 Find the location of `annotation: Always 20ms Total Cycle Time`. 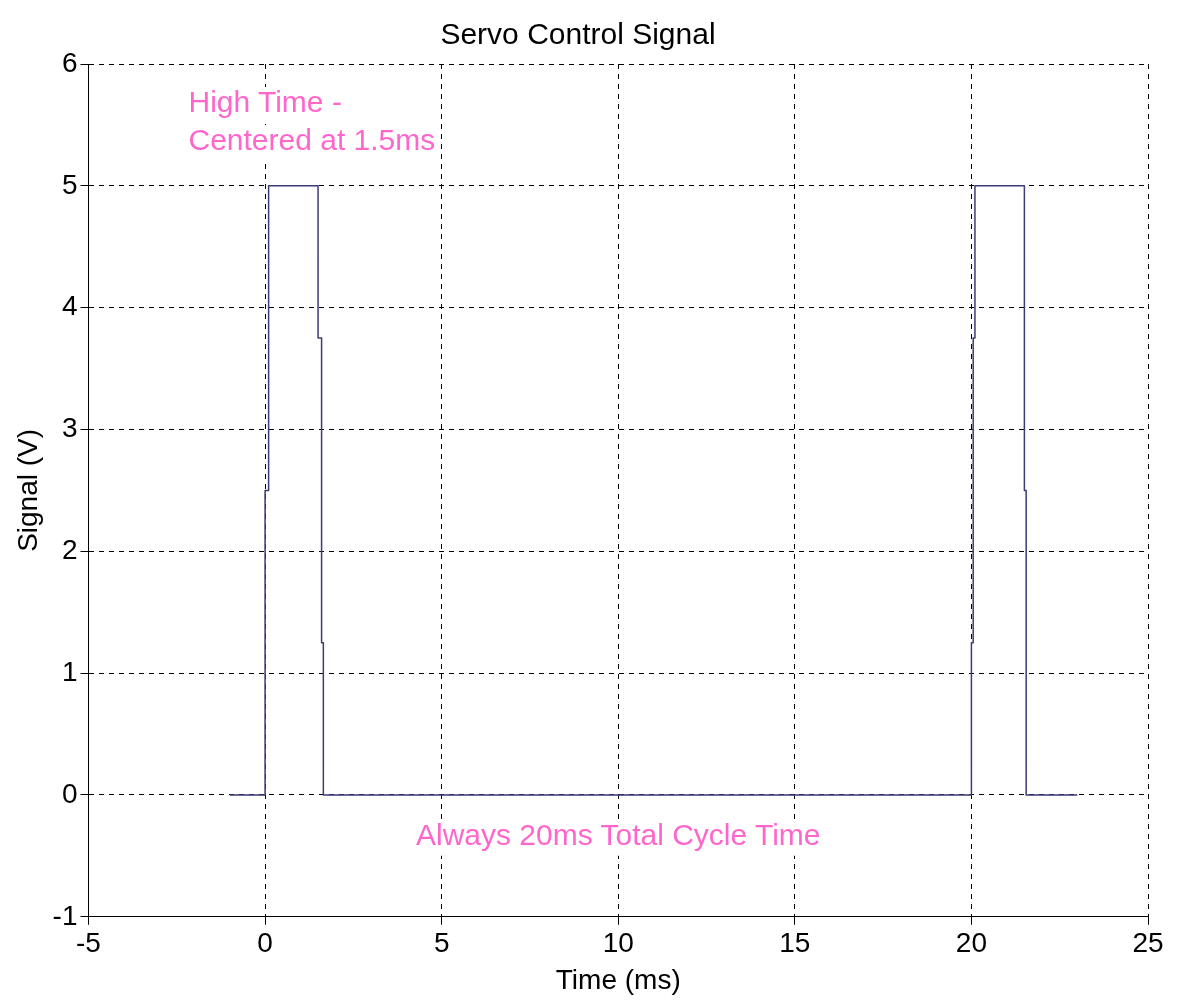

annotation: Always 20ms Total Cycle Time is located at coordinates (618, 835).